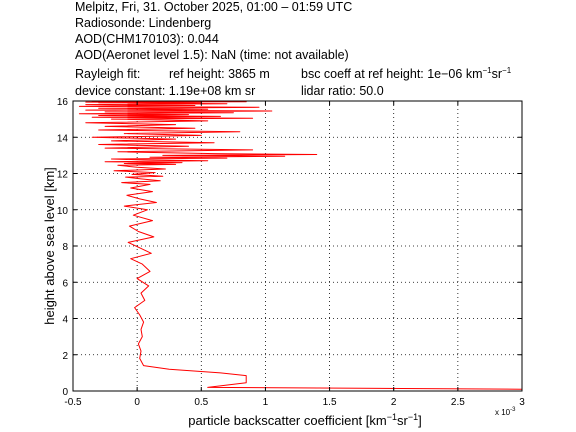 The width and height of the screenshot is (576, 432). I want to click on x-tick-label: 2.5, so click(458, 402).